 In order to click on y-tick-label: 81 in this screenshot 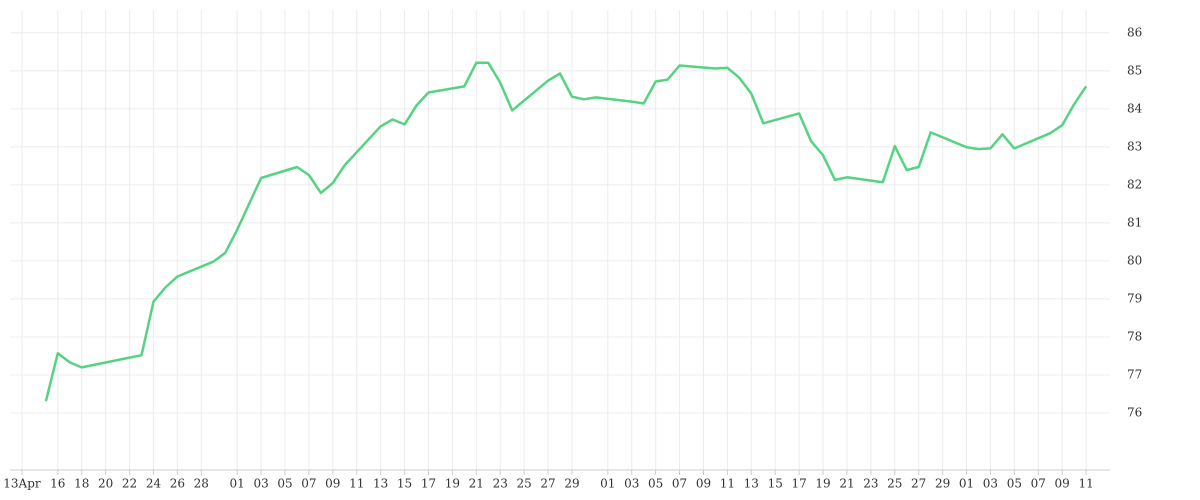, I will do `click(1134, 222)`.